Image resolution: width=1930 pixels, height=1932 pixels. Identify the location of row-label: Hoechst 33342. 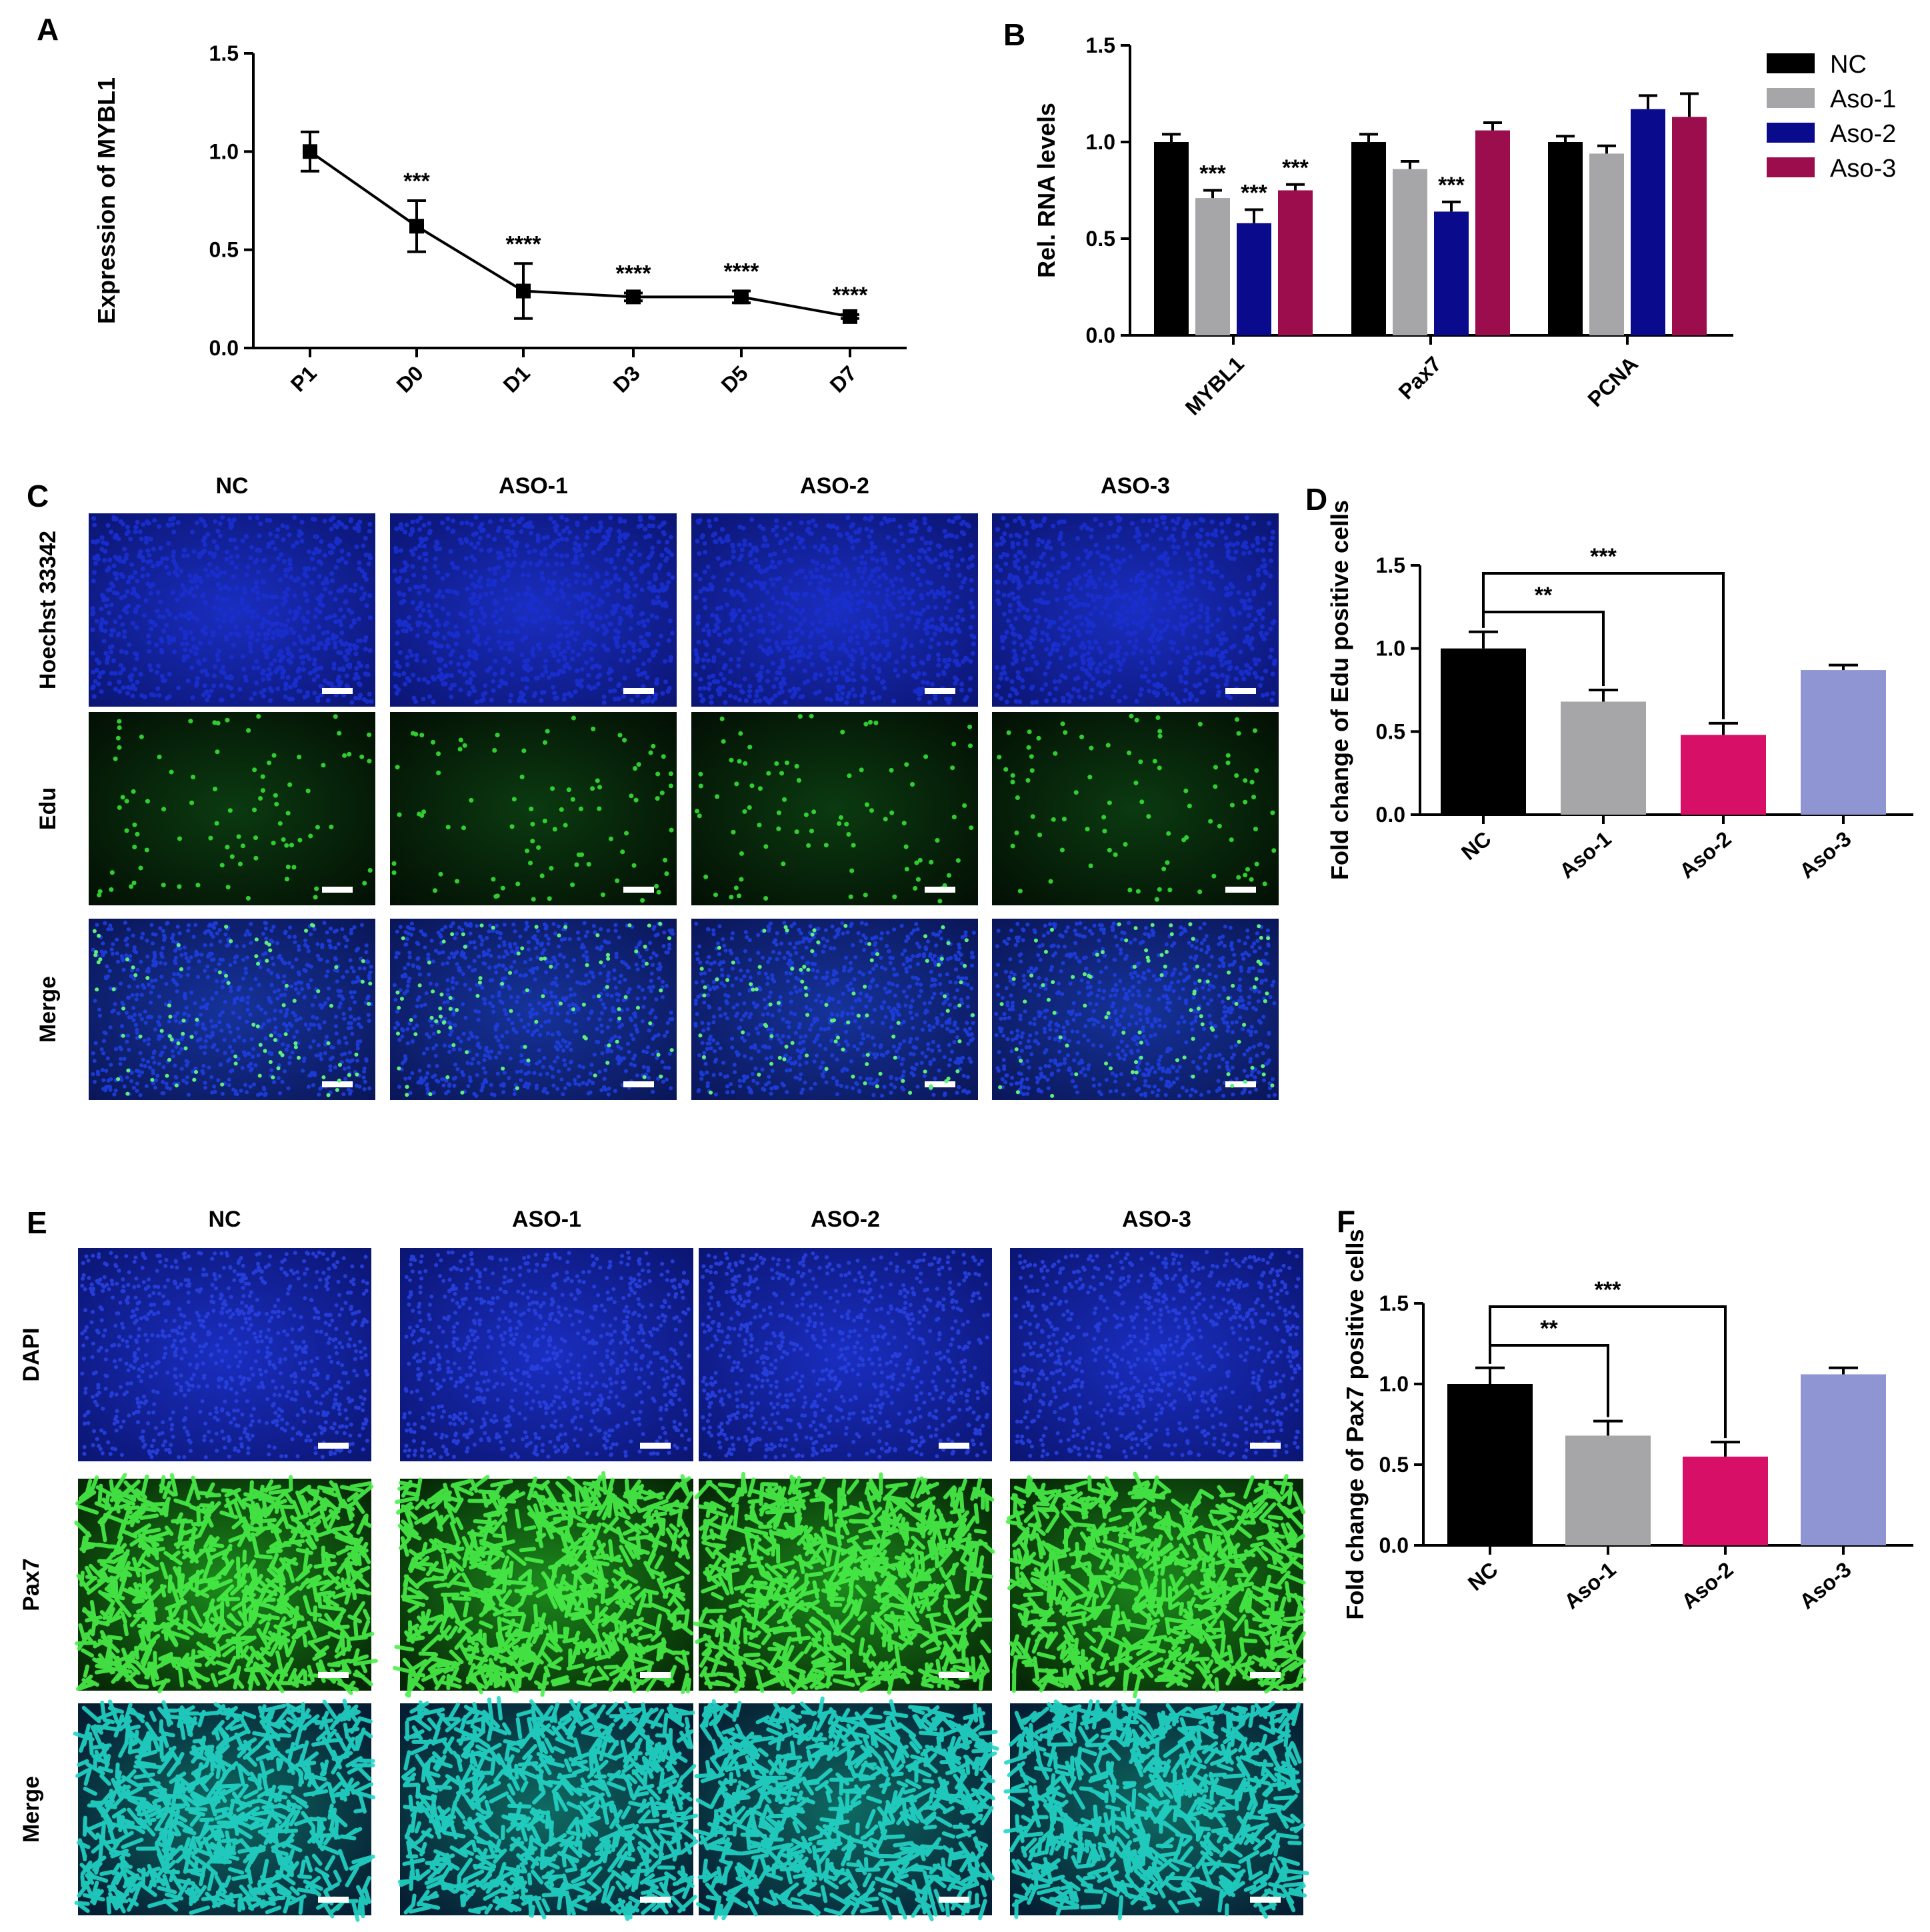
(48, 610).